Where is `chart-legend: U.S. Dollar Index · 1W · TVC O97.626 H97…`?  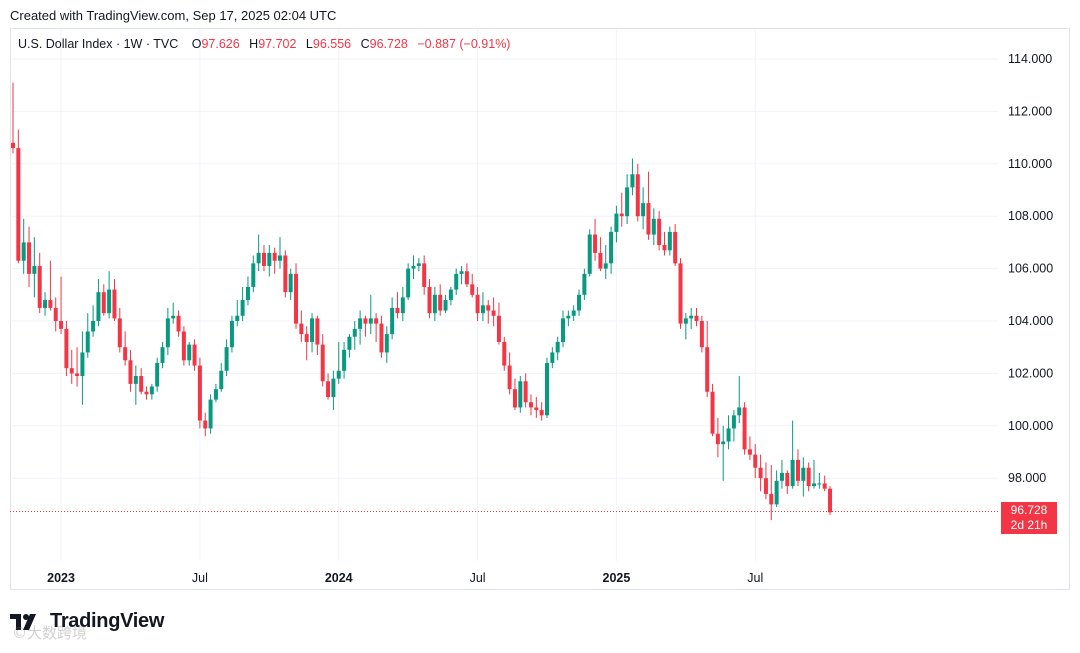 chart-legend: U.S. Dollar Index · 1W · TVC O97.626 H97… is located at coordinates (267, 44).